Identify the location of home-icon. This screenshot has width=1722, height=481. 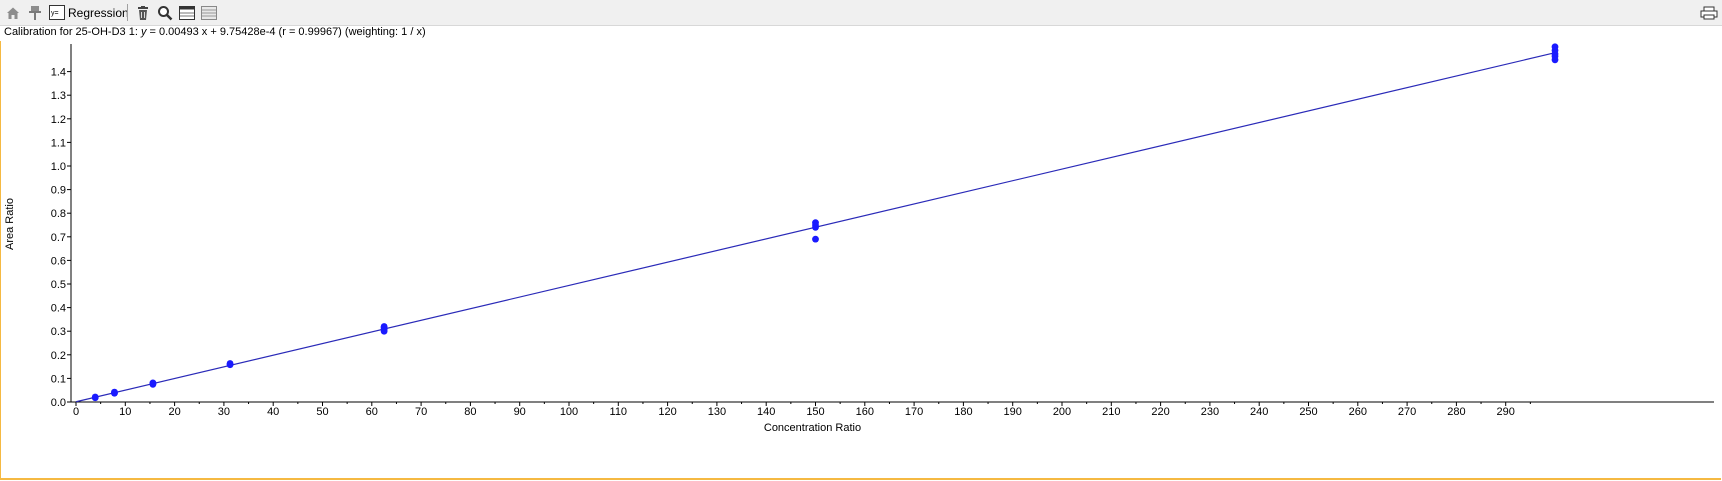
(13, 12).